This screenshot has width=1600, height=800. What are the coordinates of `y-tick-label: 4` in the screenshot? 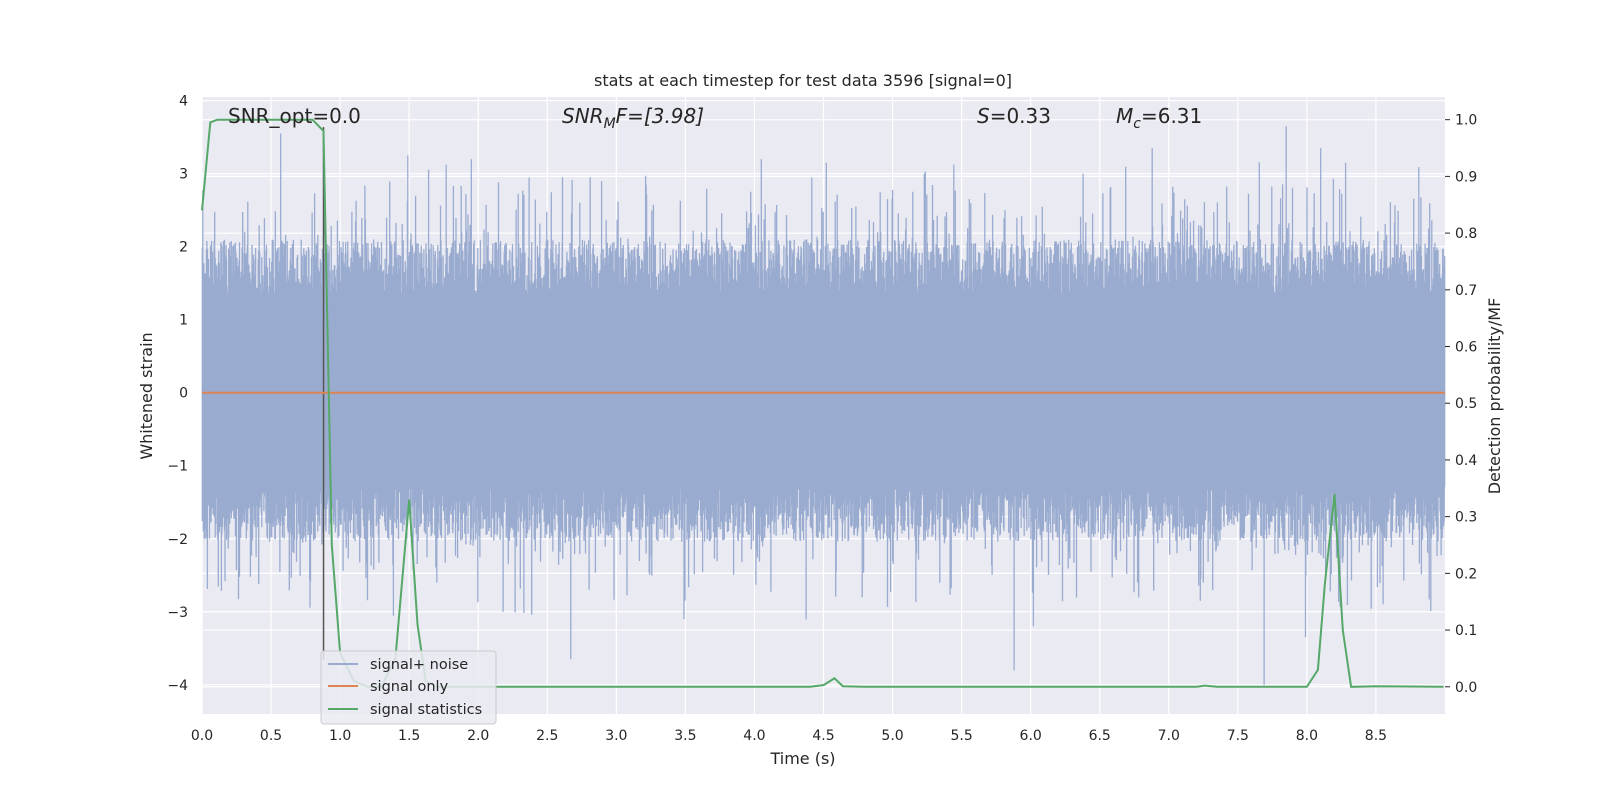 It's located at (183, 102).